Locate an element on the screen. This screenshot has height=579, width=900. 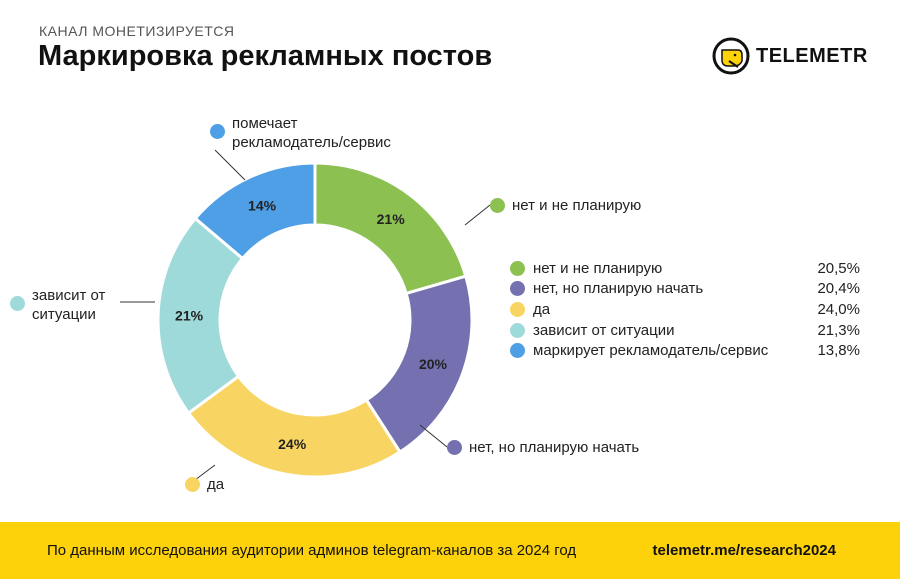
legend-value: 13,8% is located at coordinates (838, 351).